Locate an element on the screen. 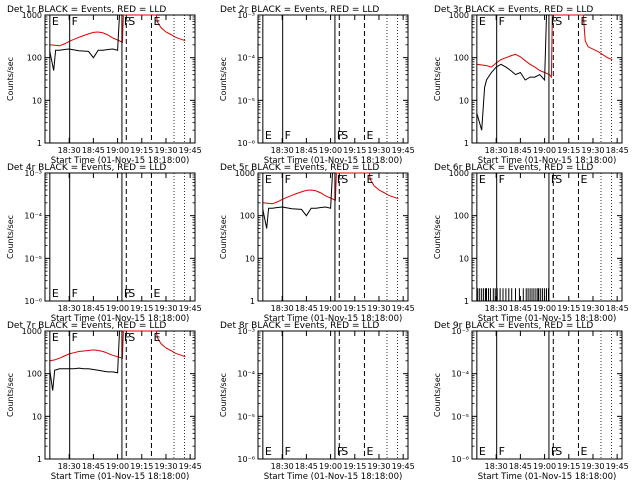  y-tick-label: 10 is located at coordinates (464, 258).